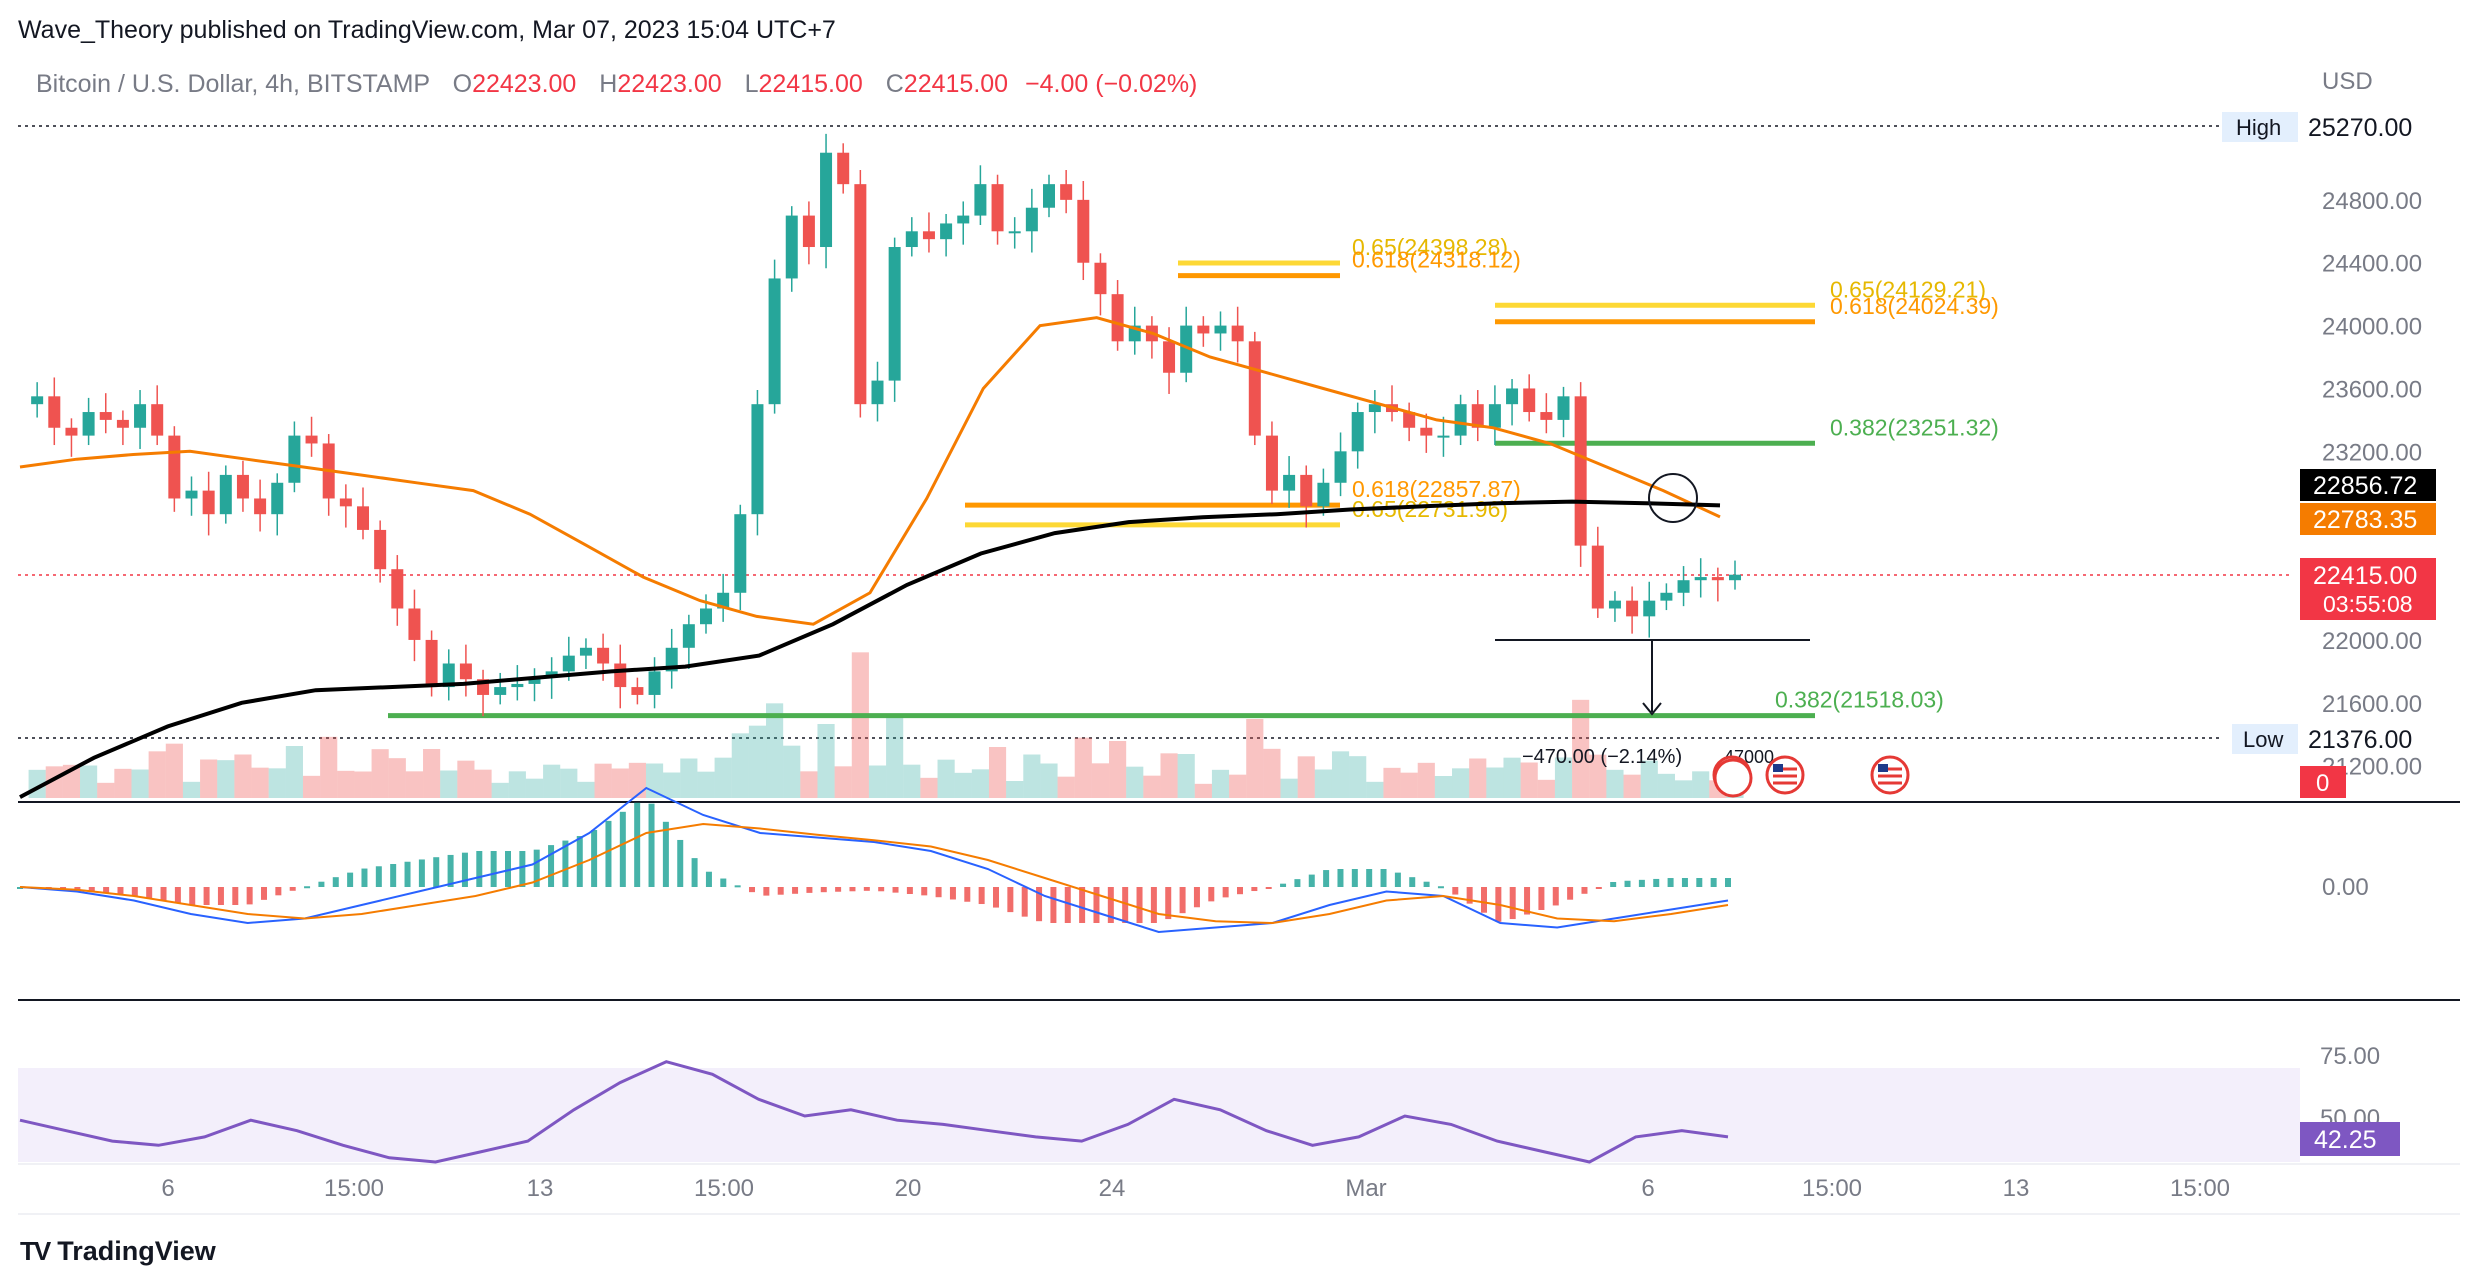 The height and width of the screenshot is (1286, 2476). Describe the element at coordinates (2368, 604) in the screenshot. I see `countdown-label: 03:55:08` at that location.